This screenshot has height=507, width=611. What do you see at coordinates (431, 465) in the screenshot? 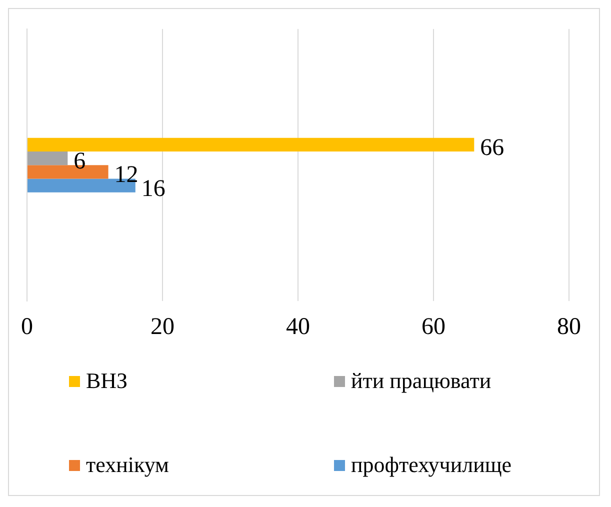
I see `legend-label: профтехучилище` at bounding box center [431, 465].